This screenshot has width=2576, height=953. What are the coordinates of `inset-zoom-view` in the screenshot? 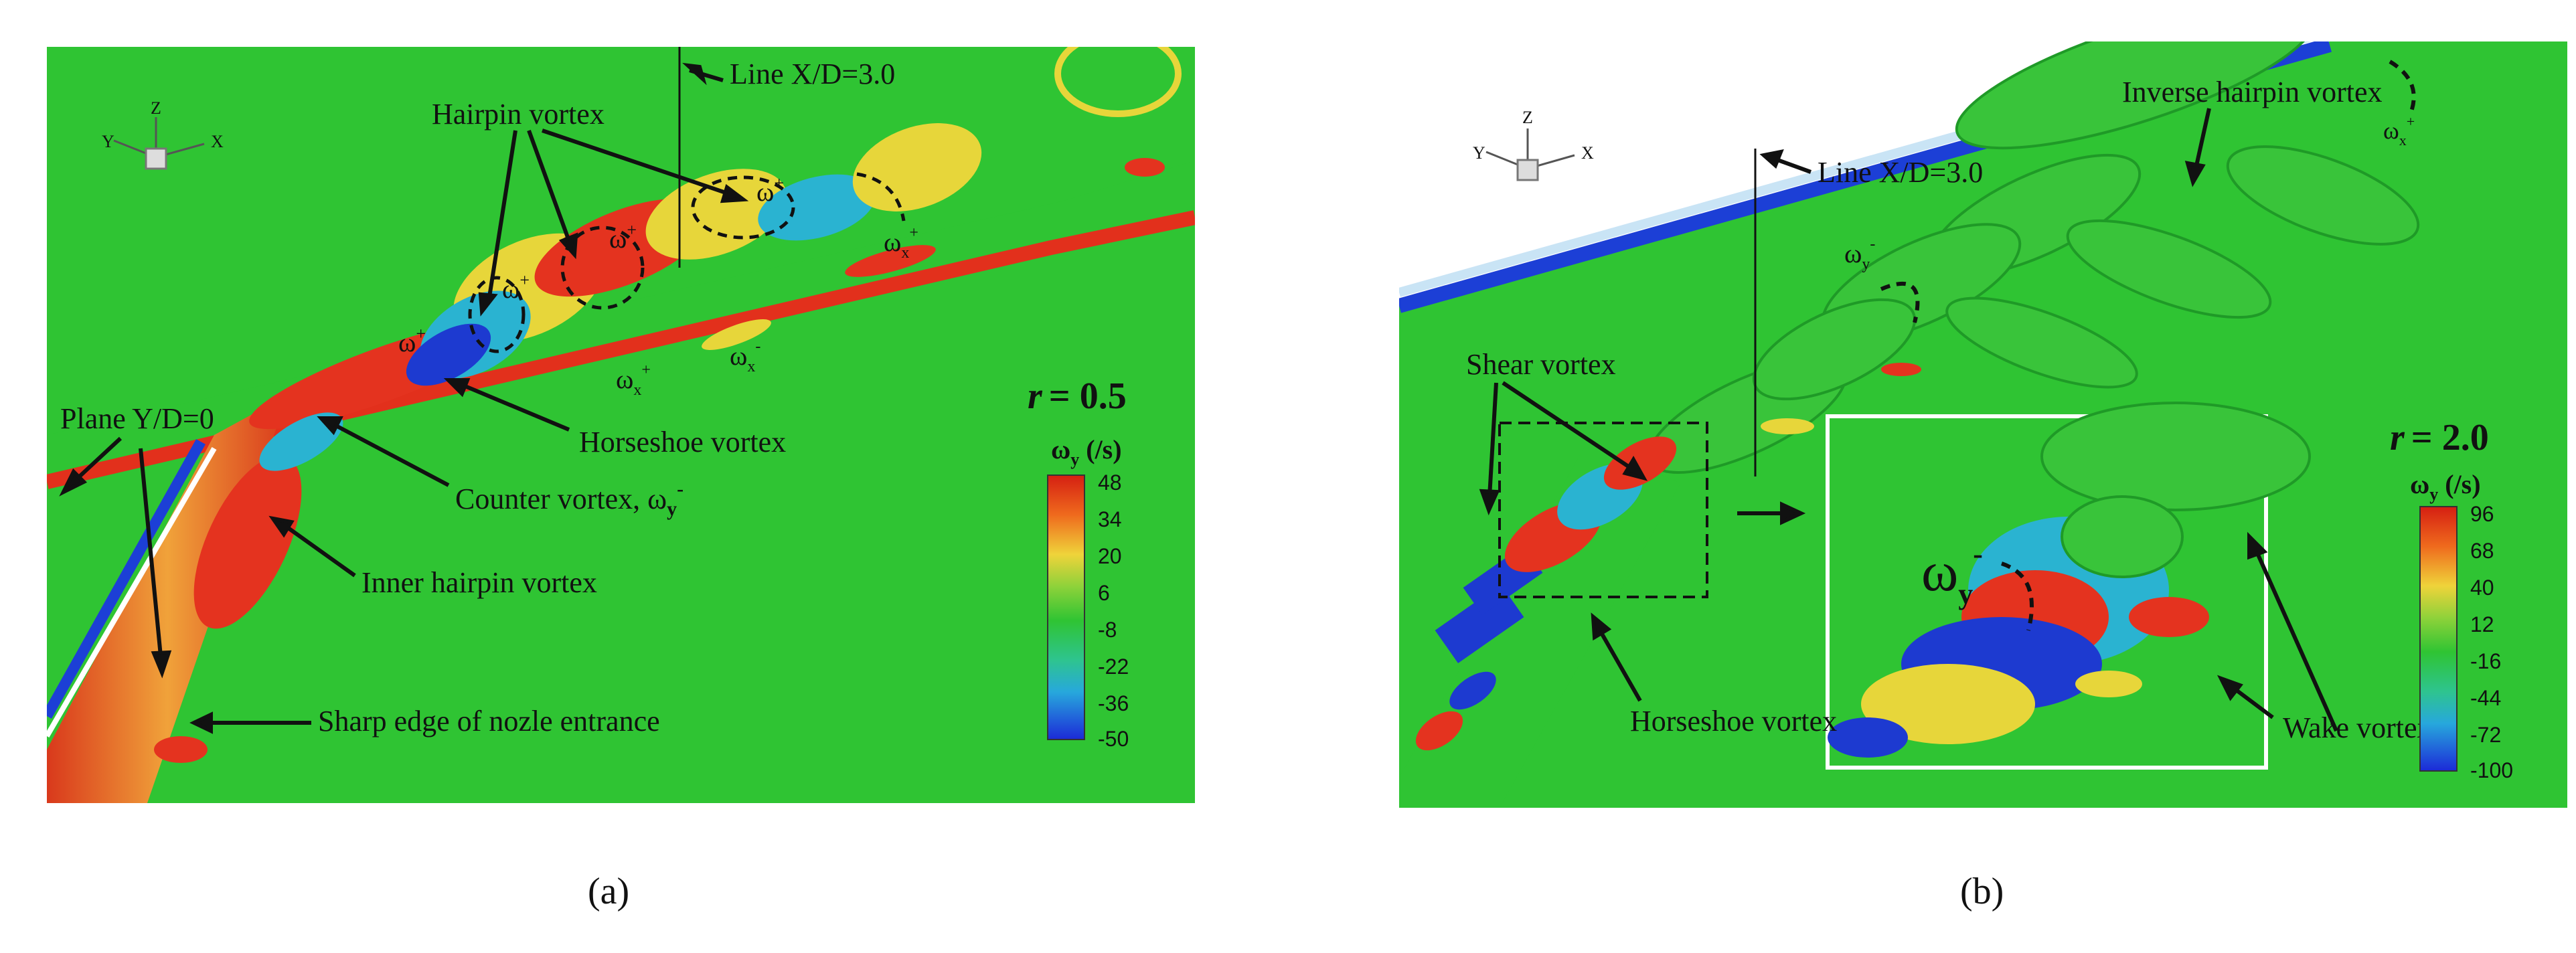 It's located at (2068, 586).